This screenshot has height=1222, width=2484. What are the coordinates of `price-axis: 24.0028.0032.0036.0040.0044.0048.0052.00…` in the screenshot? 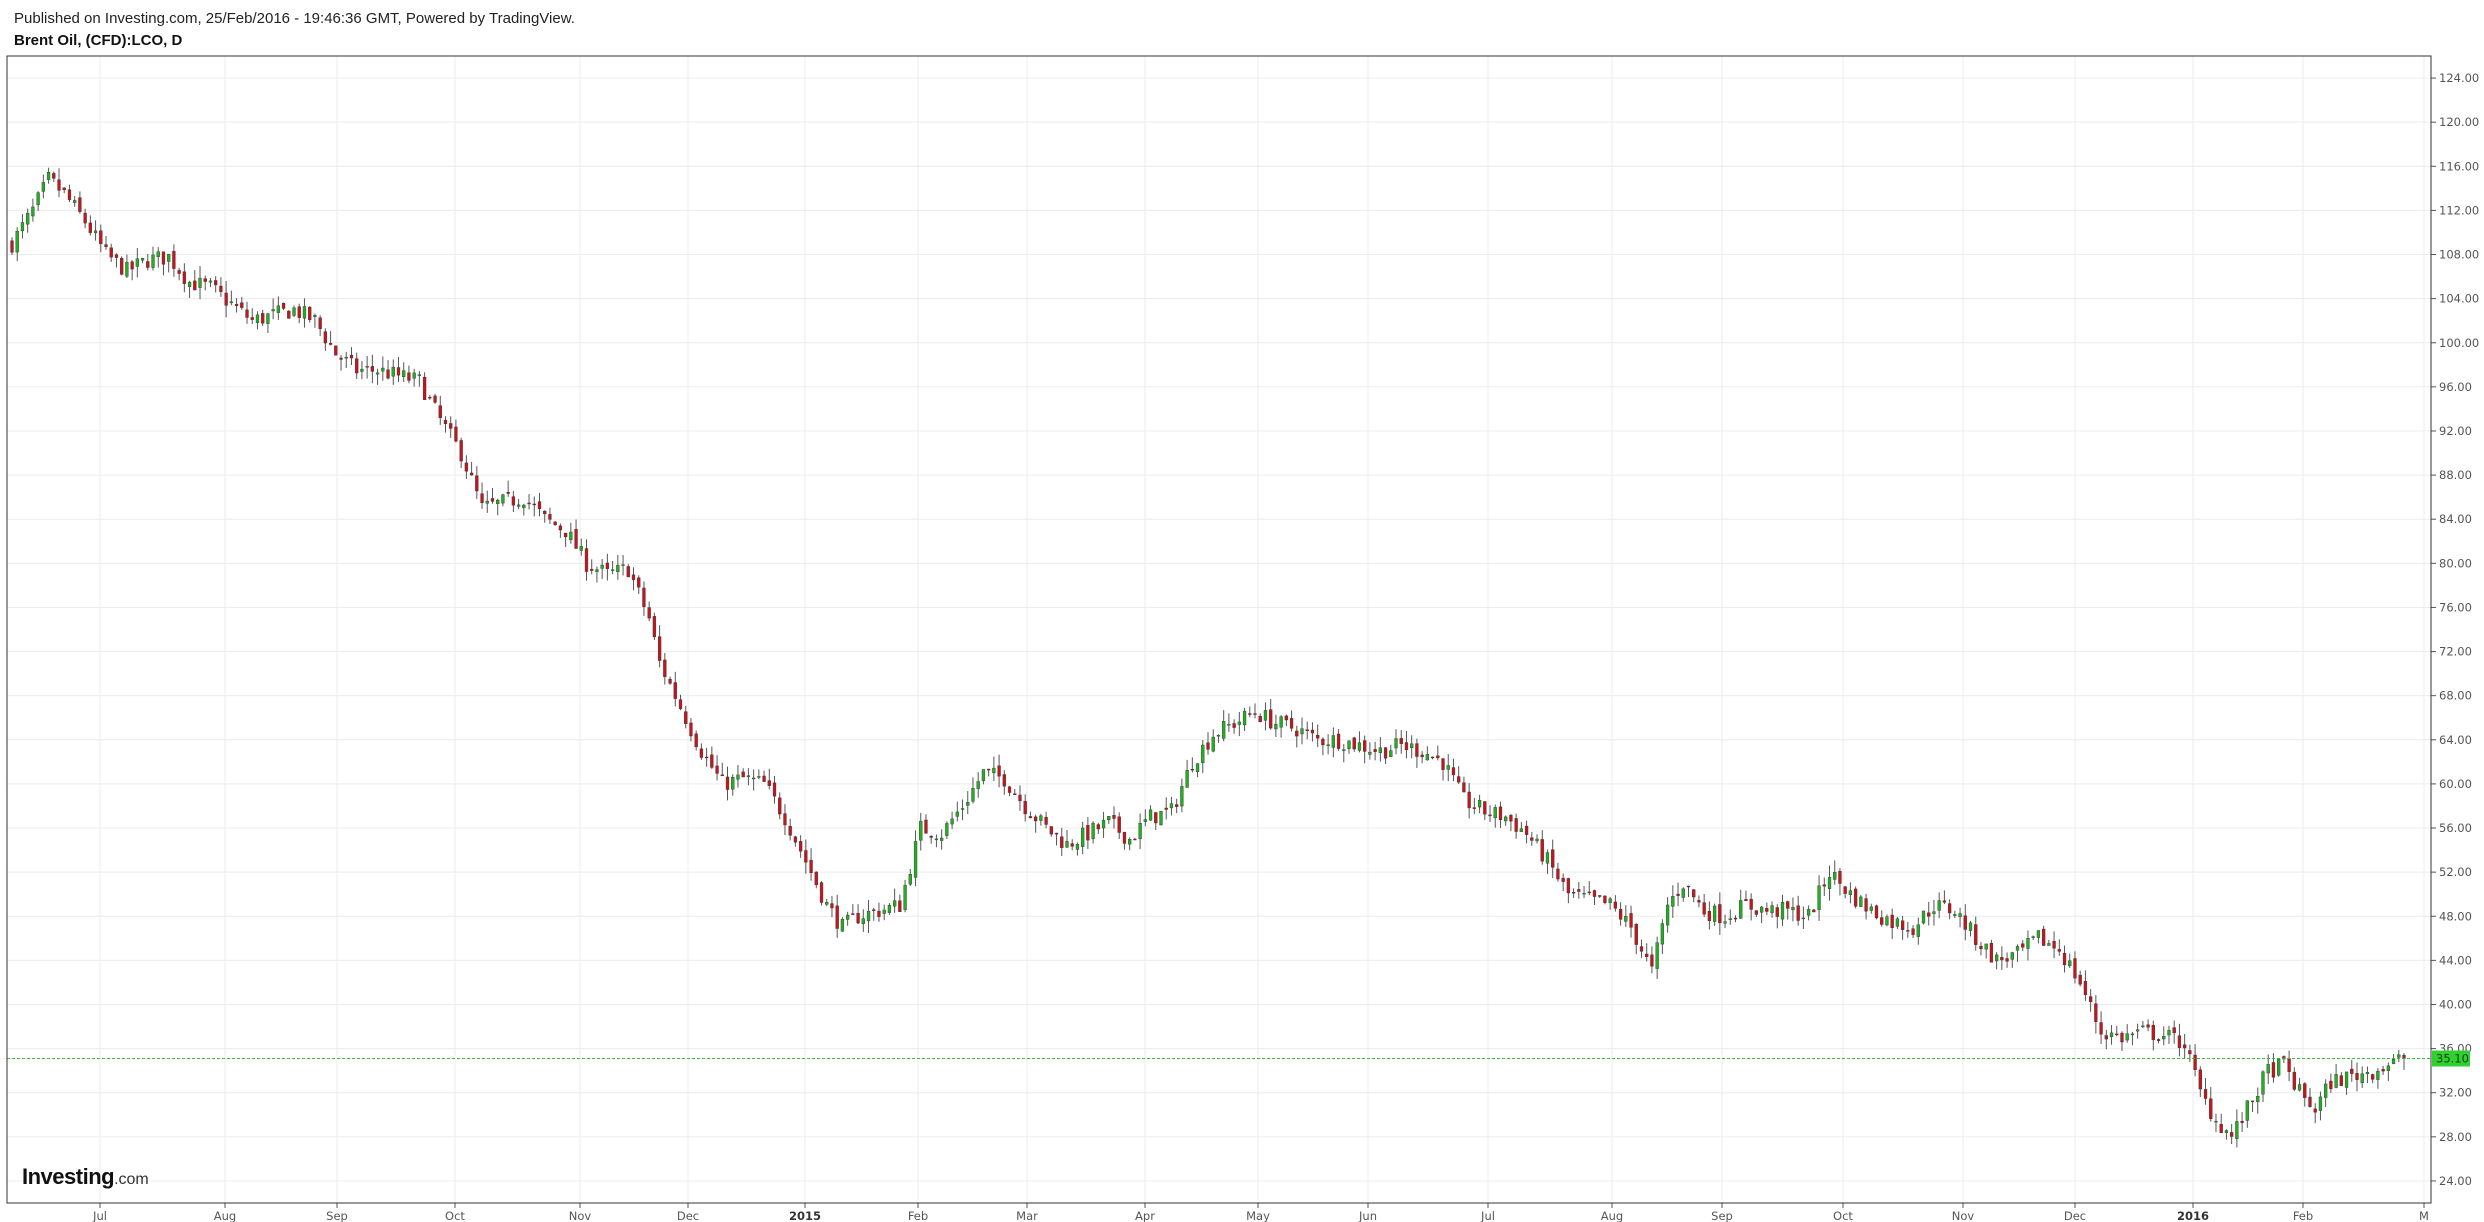 It's located at (2455, 629).